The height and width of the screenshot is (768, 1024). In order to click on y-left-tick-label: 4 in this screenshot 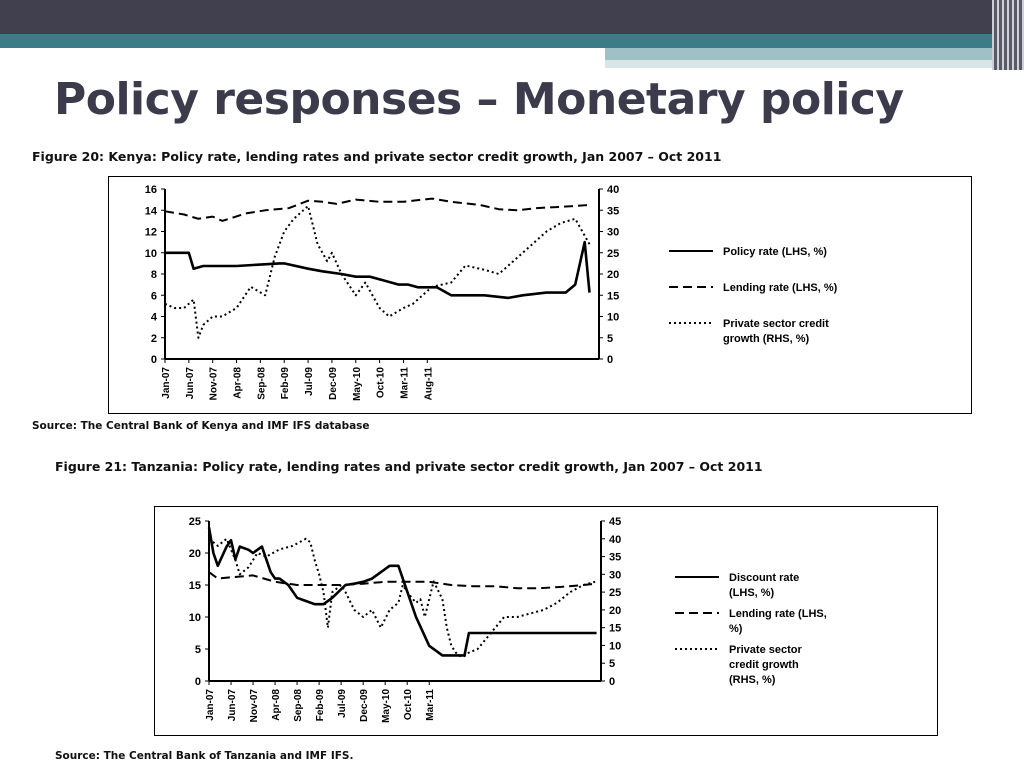, I will do `click(154, 318)`.